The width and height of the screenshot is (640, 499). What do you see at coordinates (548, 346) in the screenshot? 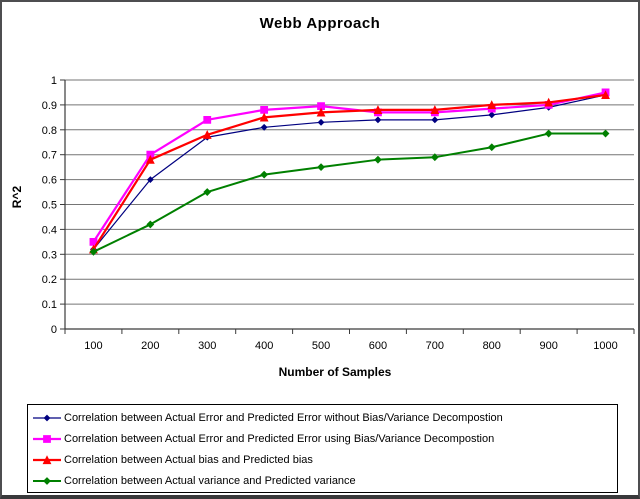
I see `x-tick-label: 900` at bounding box center [548, 346].